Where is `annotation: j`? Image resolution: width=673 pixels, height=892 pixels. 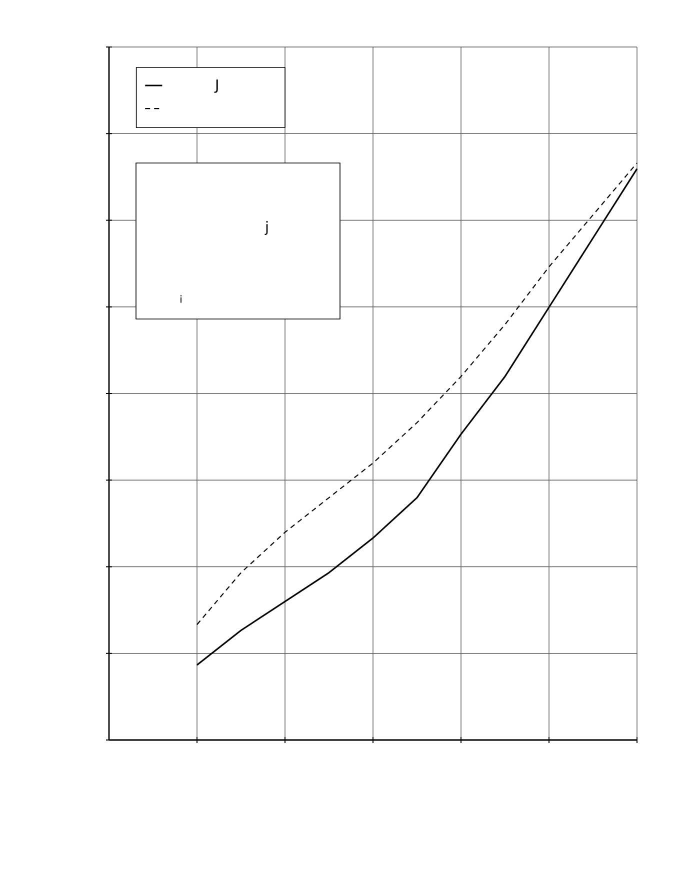 annotation: j is located at coordinates (266, 228).